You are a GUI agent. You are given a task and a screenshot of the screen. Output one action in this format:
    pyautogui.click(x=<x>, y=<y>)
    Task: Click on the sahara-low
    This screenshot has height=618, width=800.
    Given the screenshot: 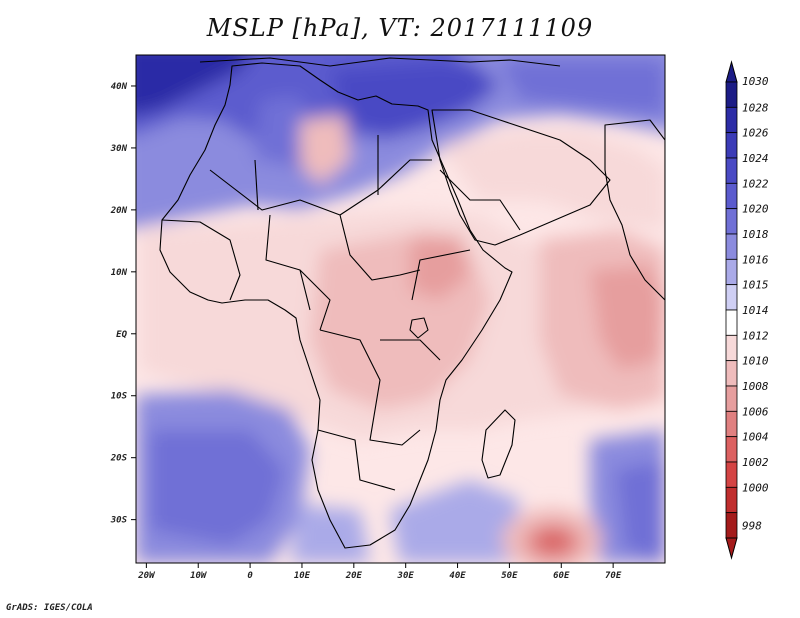 What is the action you would take?
    pyautogui.click(x=325, y=150)
    